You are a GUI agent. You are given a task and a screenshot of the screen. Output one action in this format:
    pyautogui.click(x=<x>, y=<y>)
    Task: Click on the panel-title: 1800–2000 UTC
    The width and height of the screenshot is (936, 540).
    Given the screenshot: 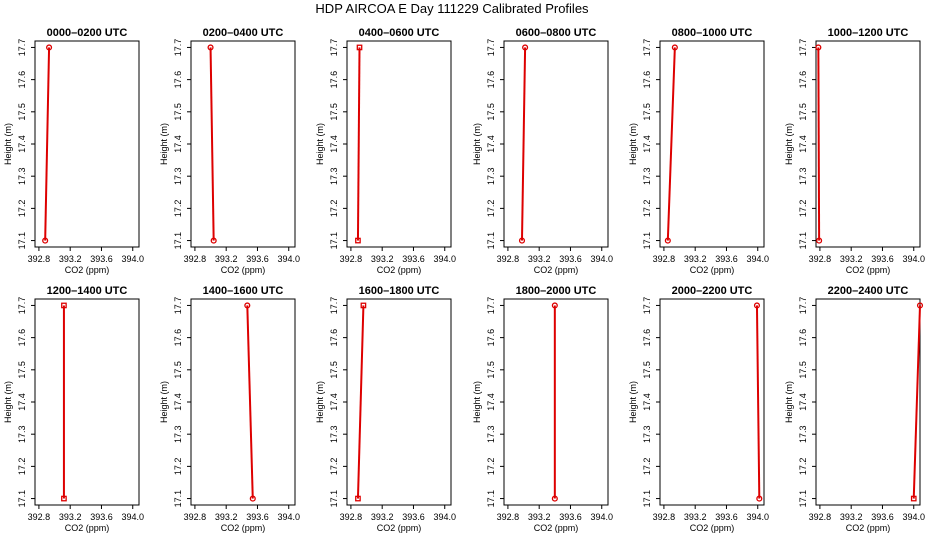 What is the action you would take?
    pyautogui.click(x=556, y=291)
    